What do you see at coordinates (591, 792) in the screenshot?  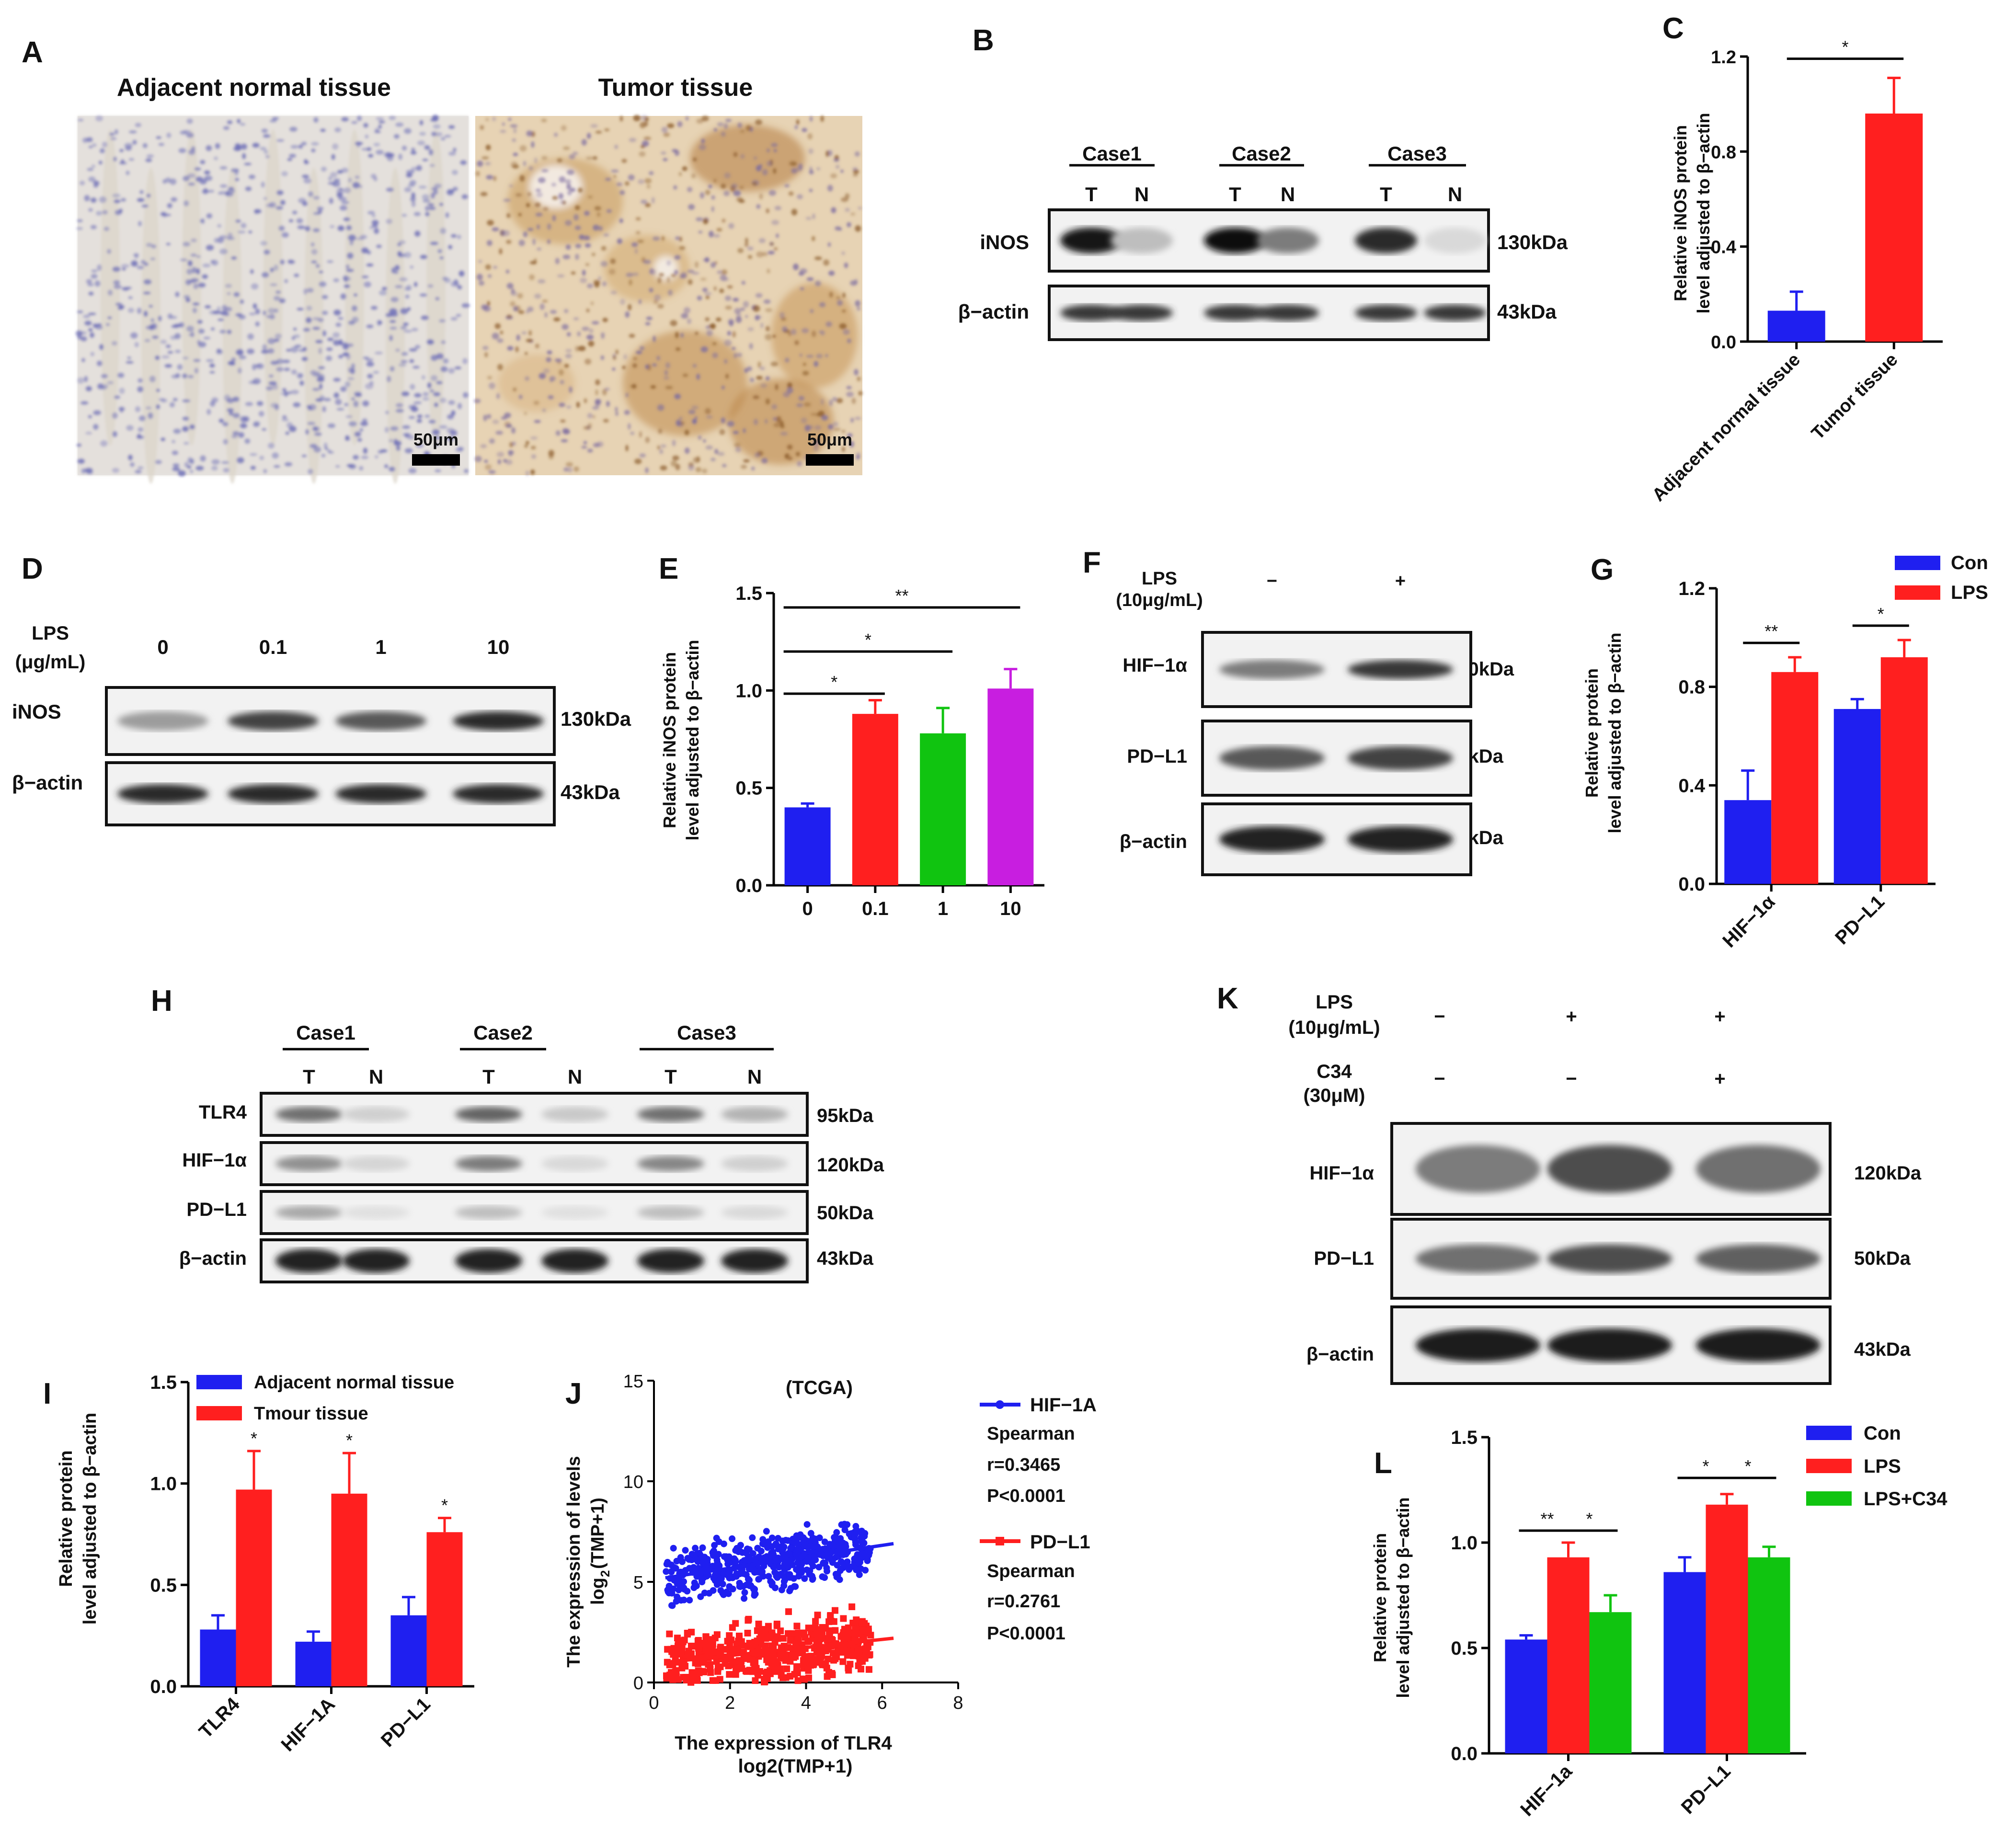 I see `blot-d-row2-kda: 43kDa` at bounding box center [591, 792].